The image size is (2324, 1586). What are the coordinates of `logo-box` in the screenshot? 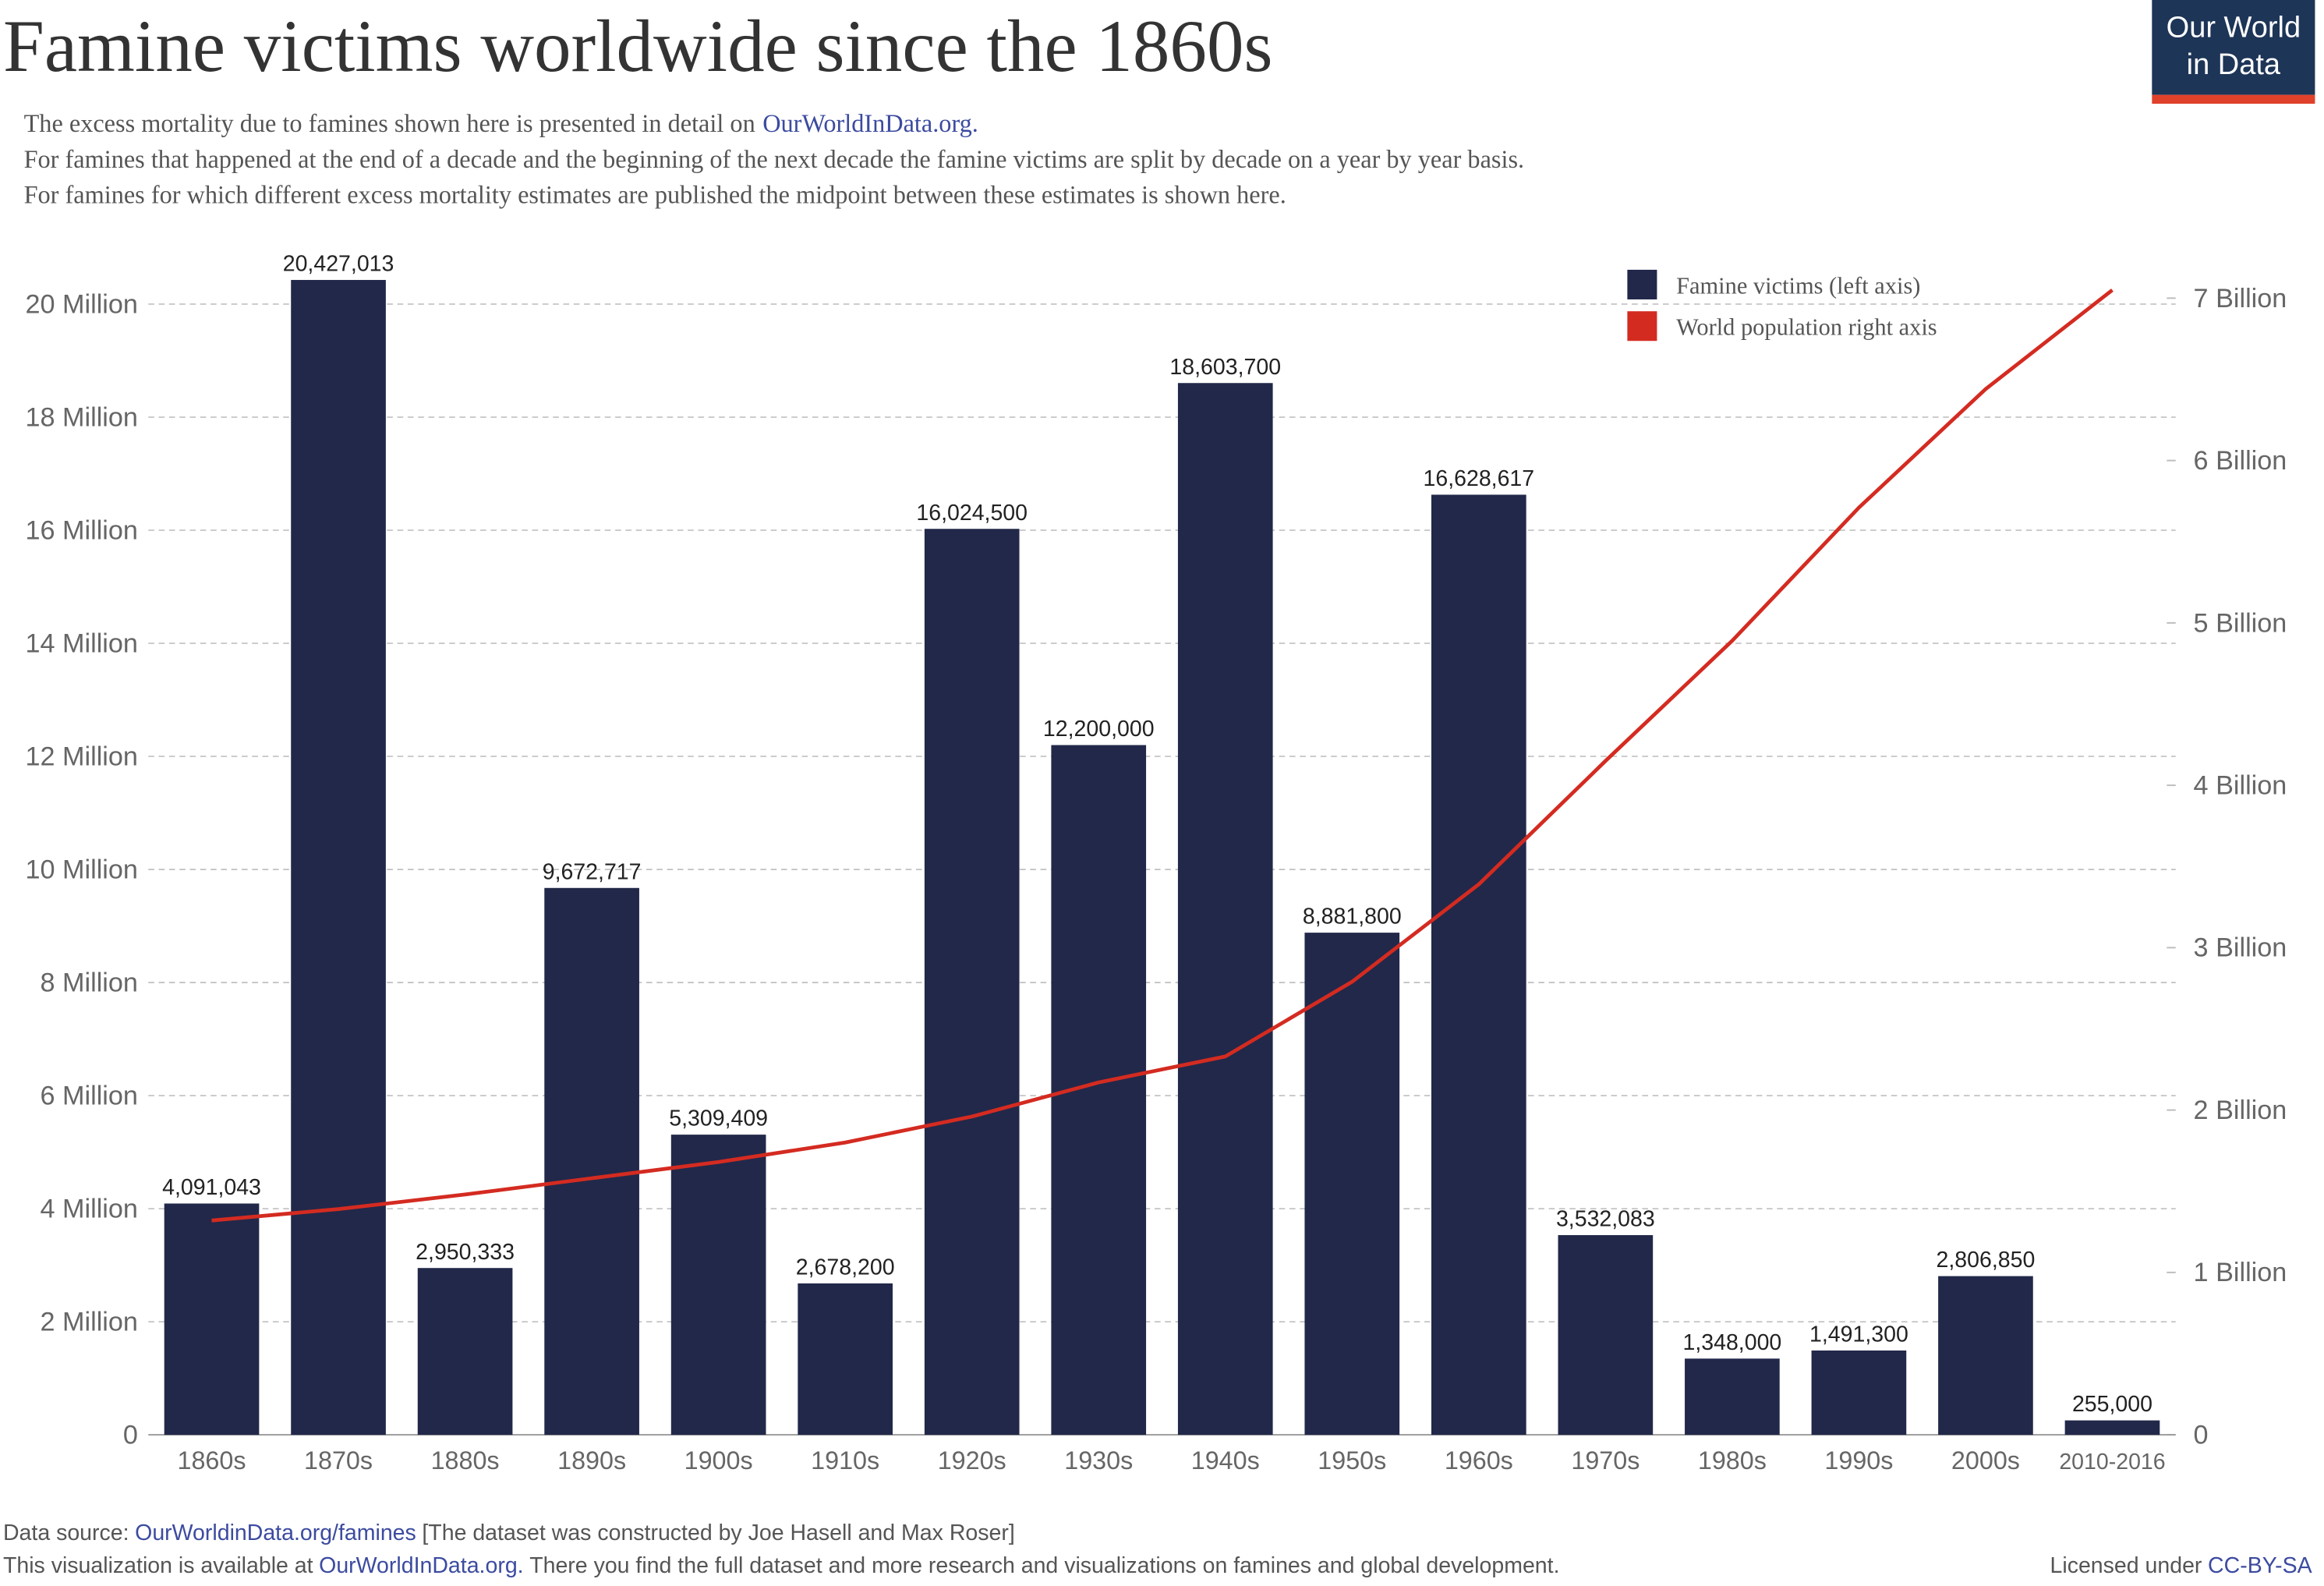 It's located at (2233, 47).